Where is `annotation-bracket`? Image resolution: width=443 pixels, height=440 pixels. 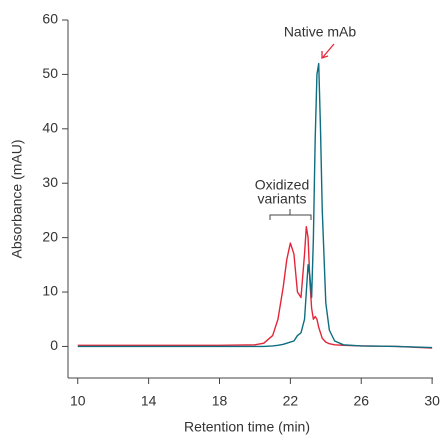 annotation-bracket is located at coordinates (290, 214).